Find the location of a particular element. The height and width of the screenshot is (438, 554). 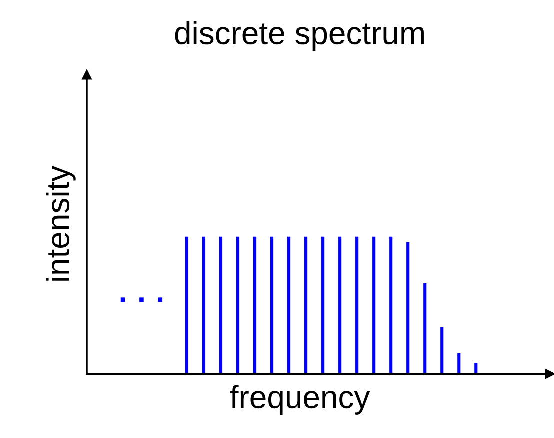

y-axis-title: intensity is located at coordinates (61, 223).